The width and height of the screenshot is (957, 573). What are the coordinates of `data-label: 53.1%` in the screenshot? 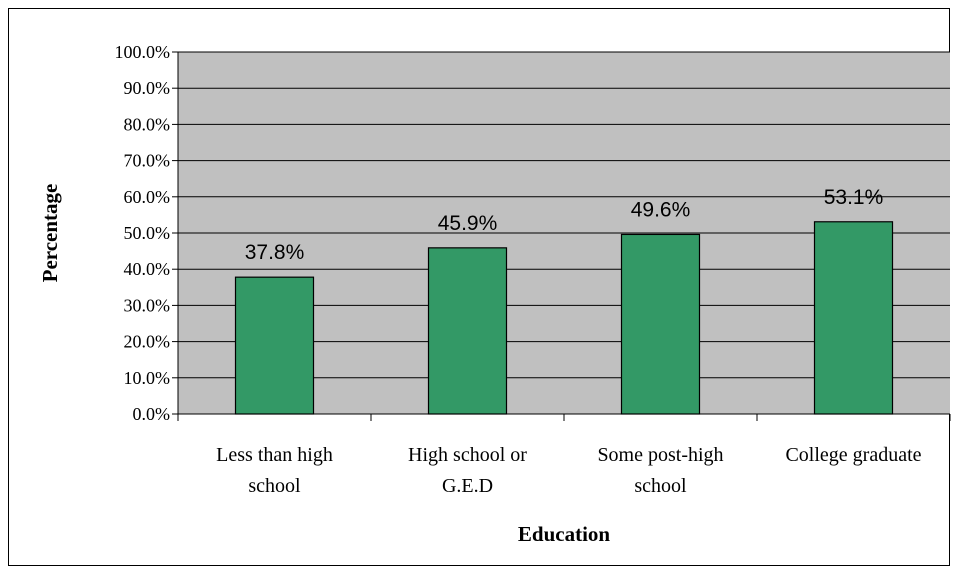 It's located at (854, 197).